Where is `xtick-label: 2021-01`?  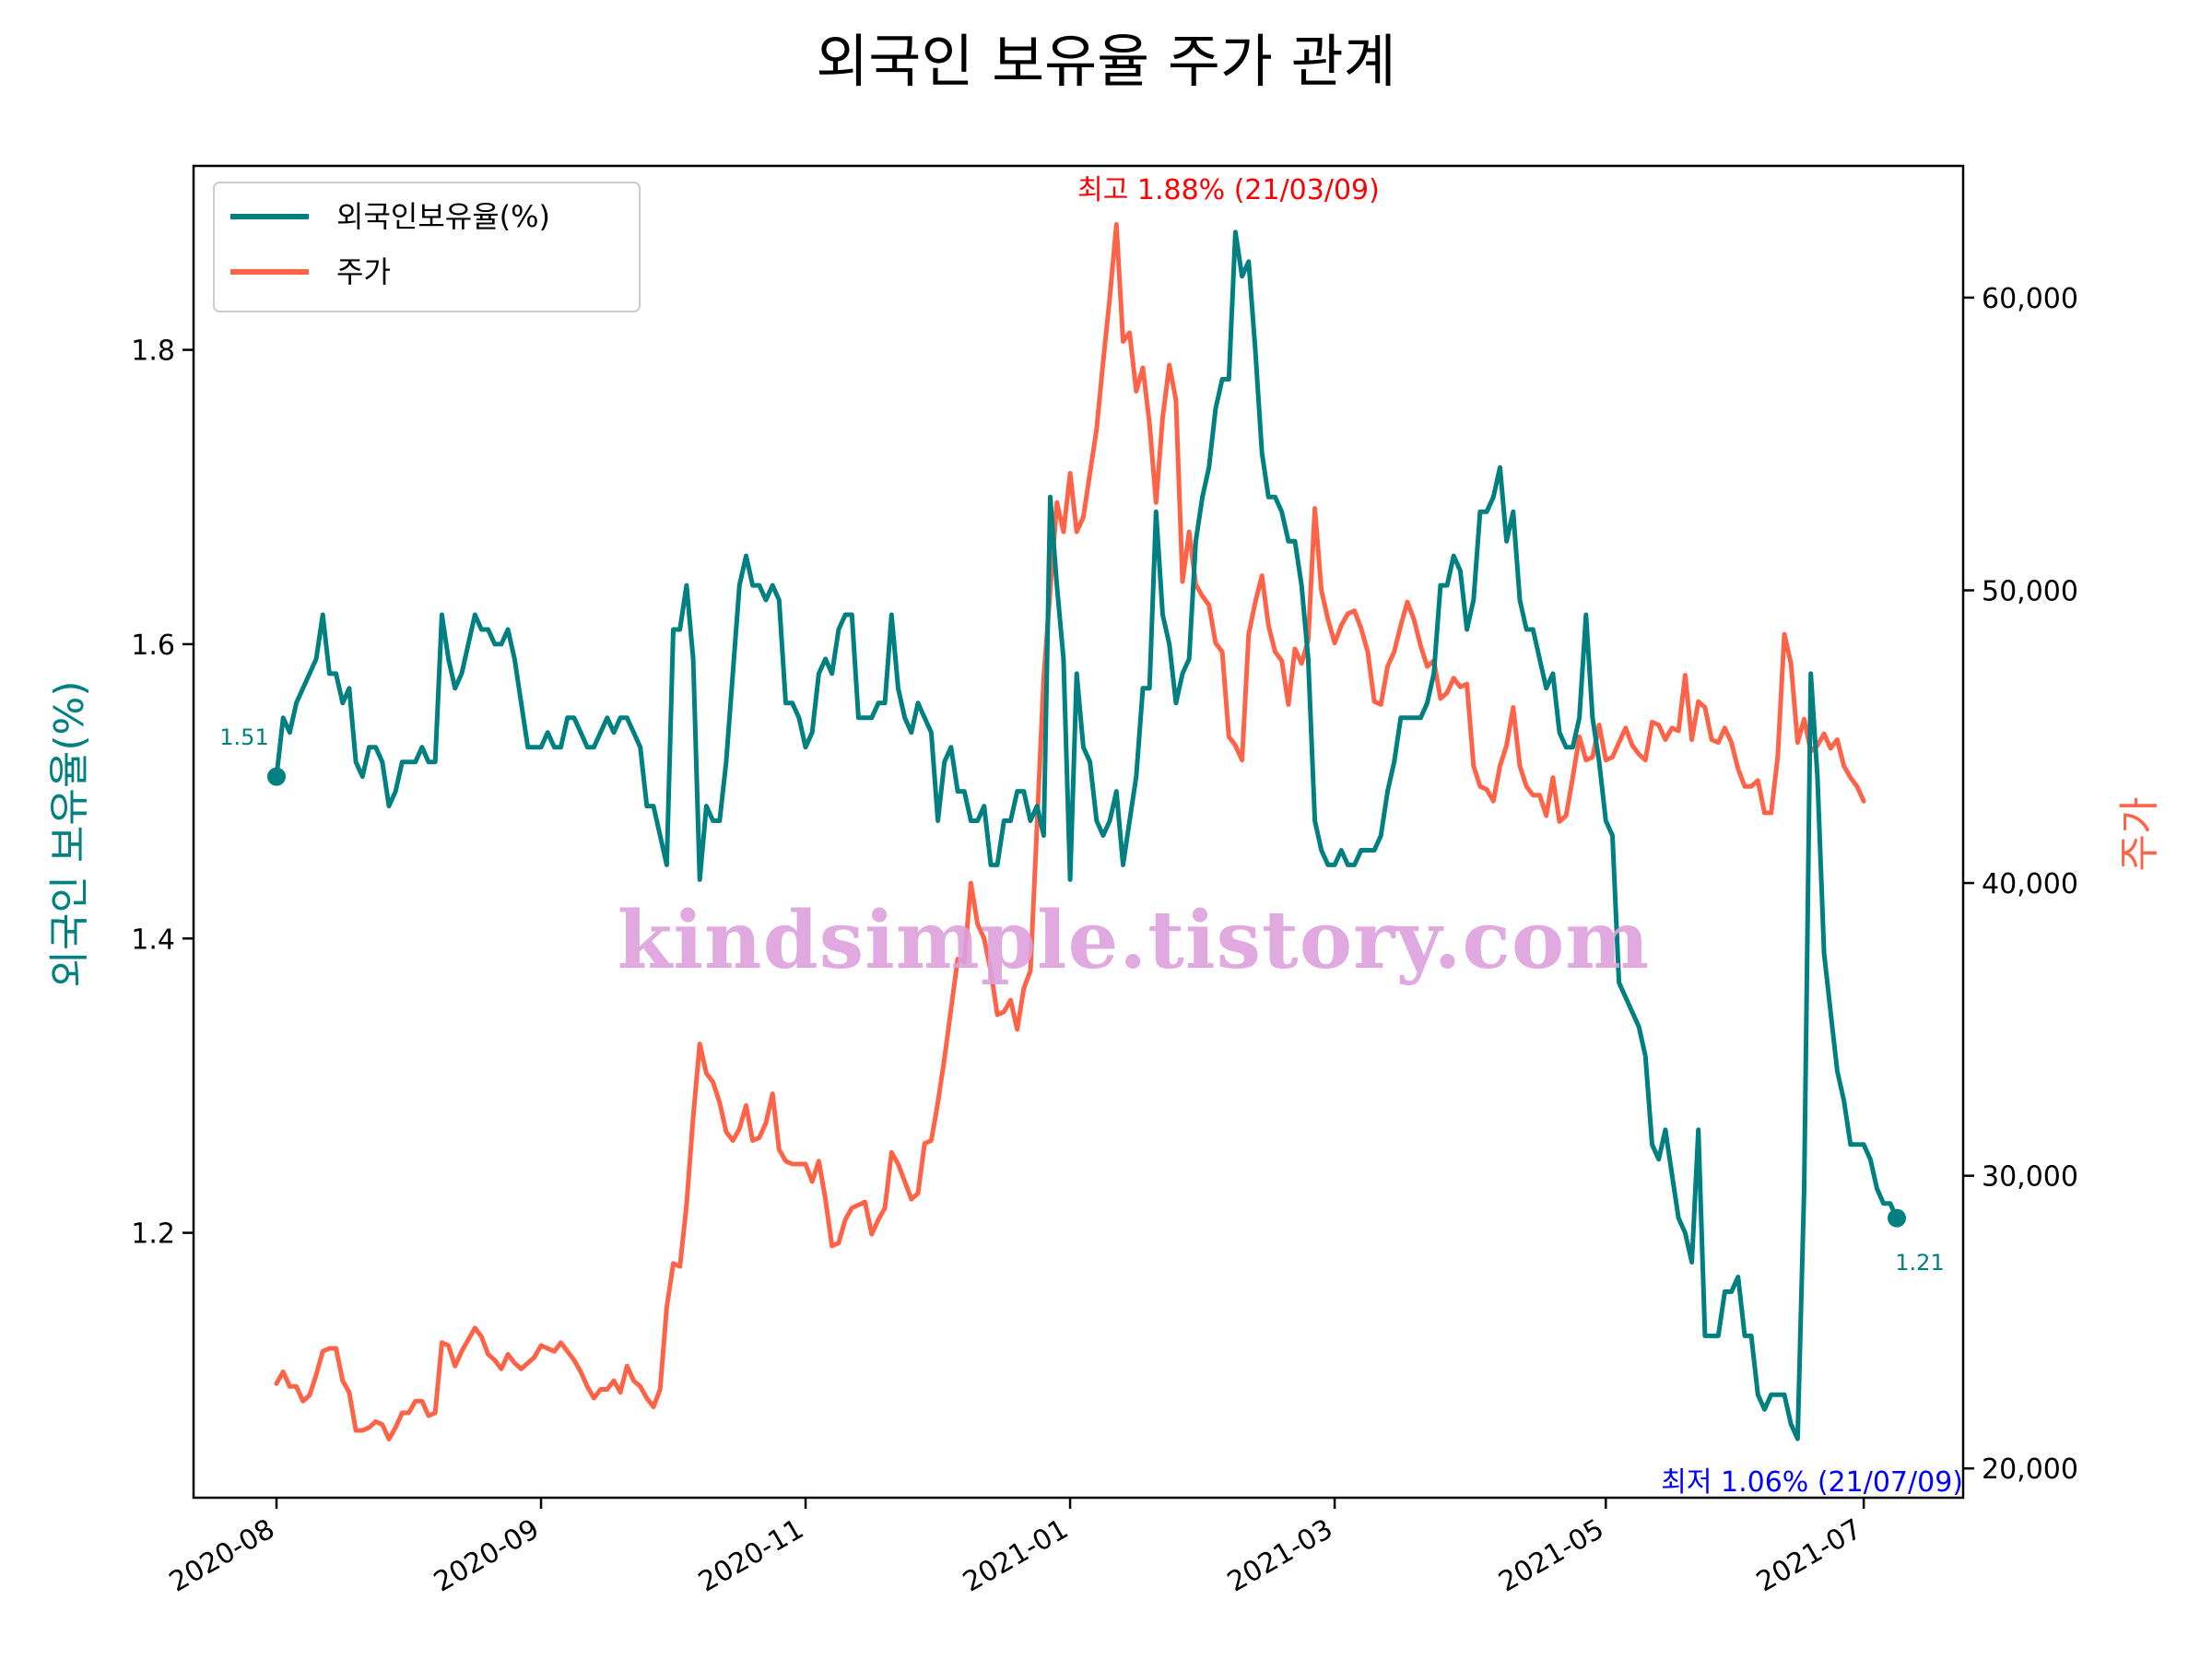 xtick-label: 2021-01 is located at coordinates (1016, 1556).